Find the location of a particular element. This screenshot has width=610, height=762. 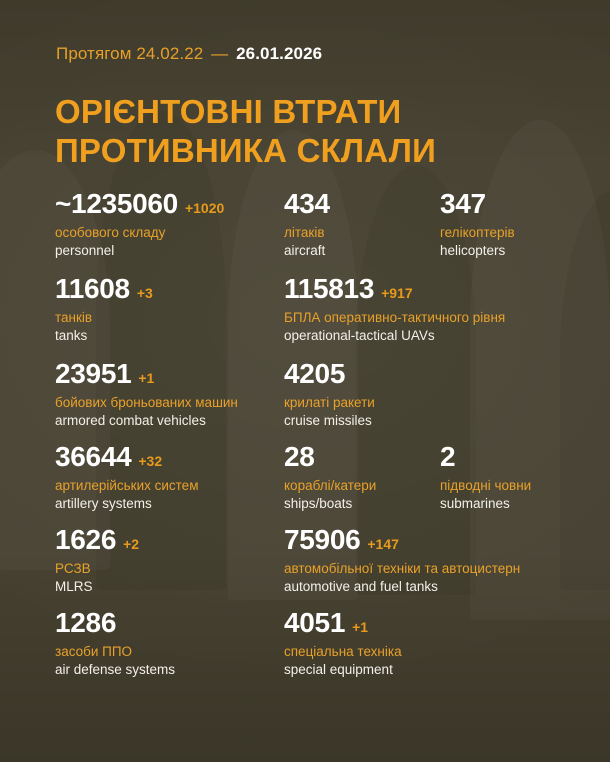

date-prefix: Протягом is located at coordinates (94, 53).